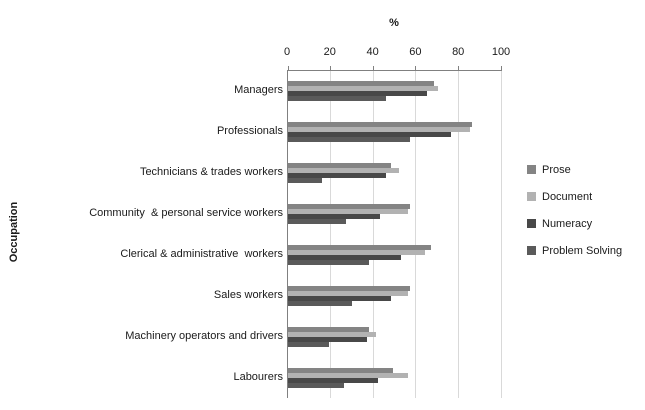 This screenshot has height=410, width=645. I want to click on legend-item: Problem Solving, so click(574, 250).